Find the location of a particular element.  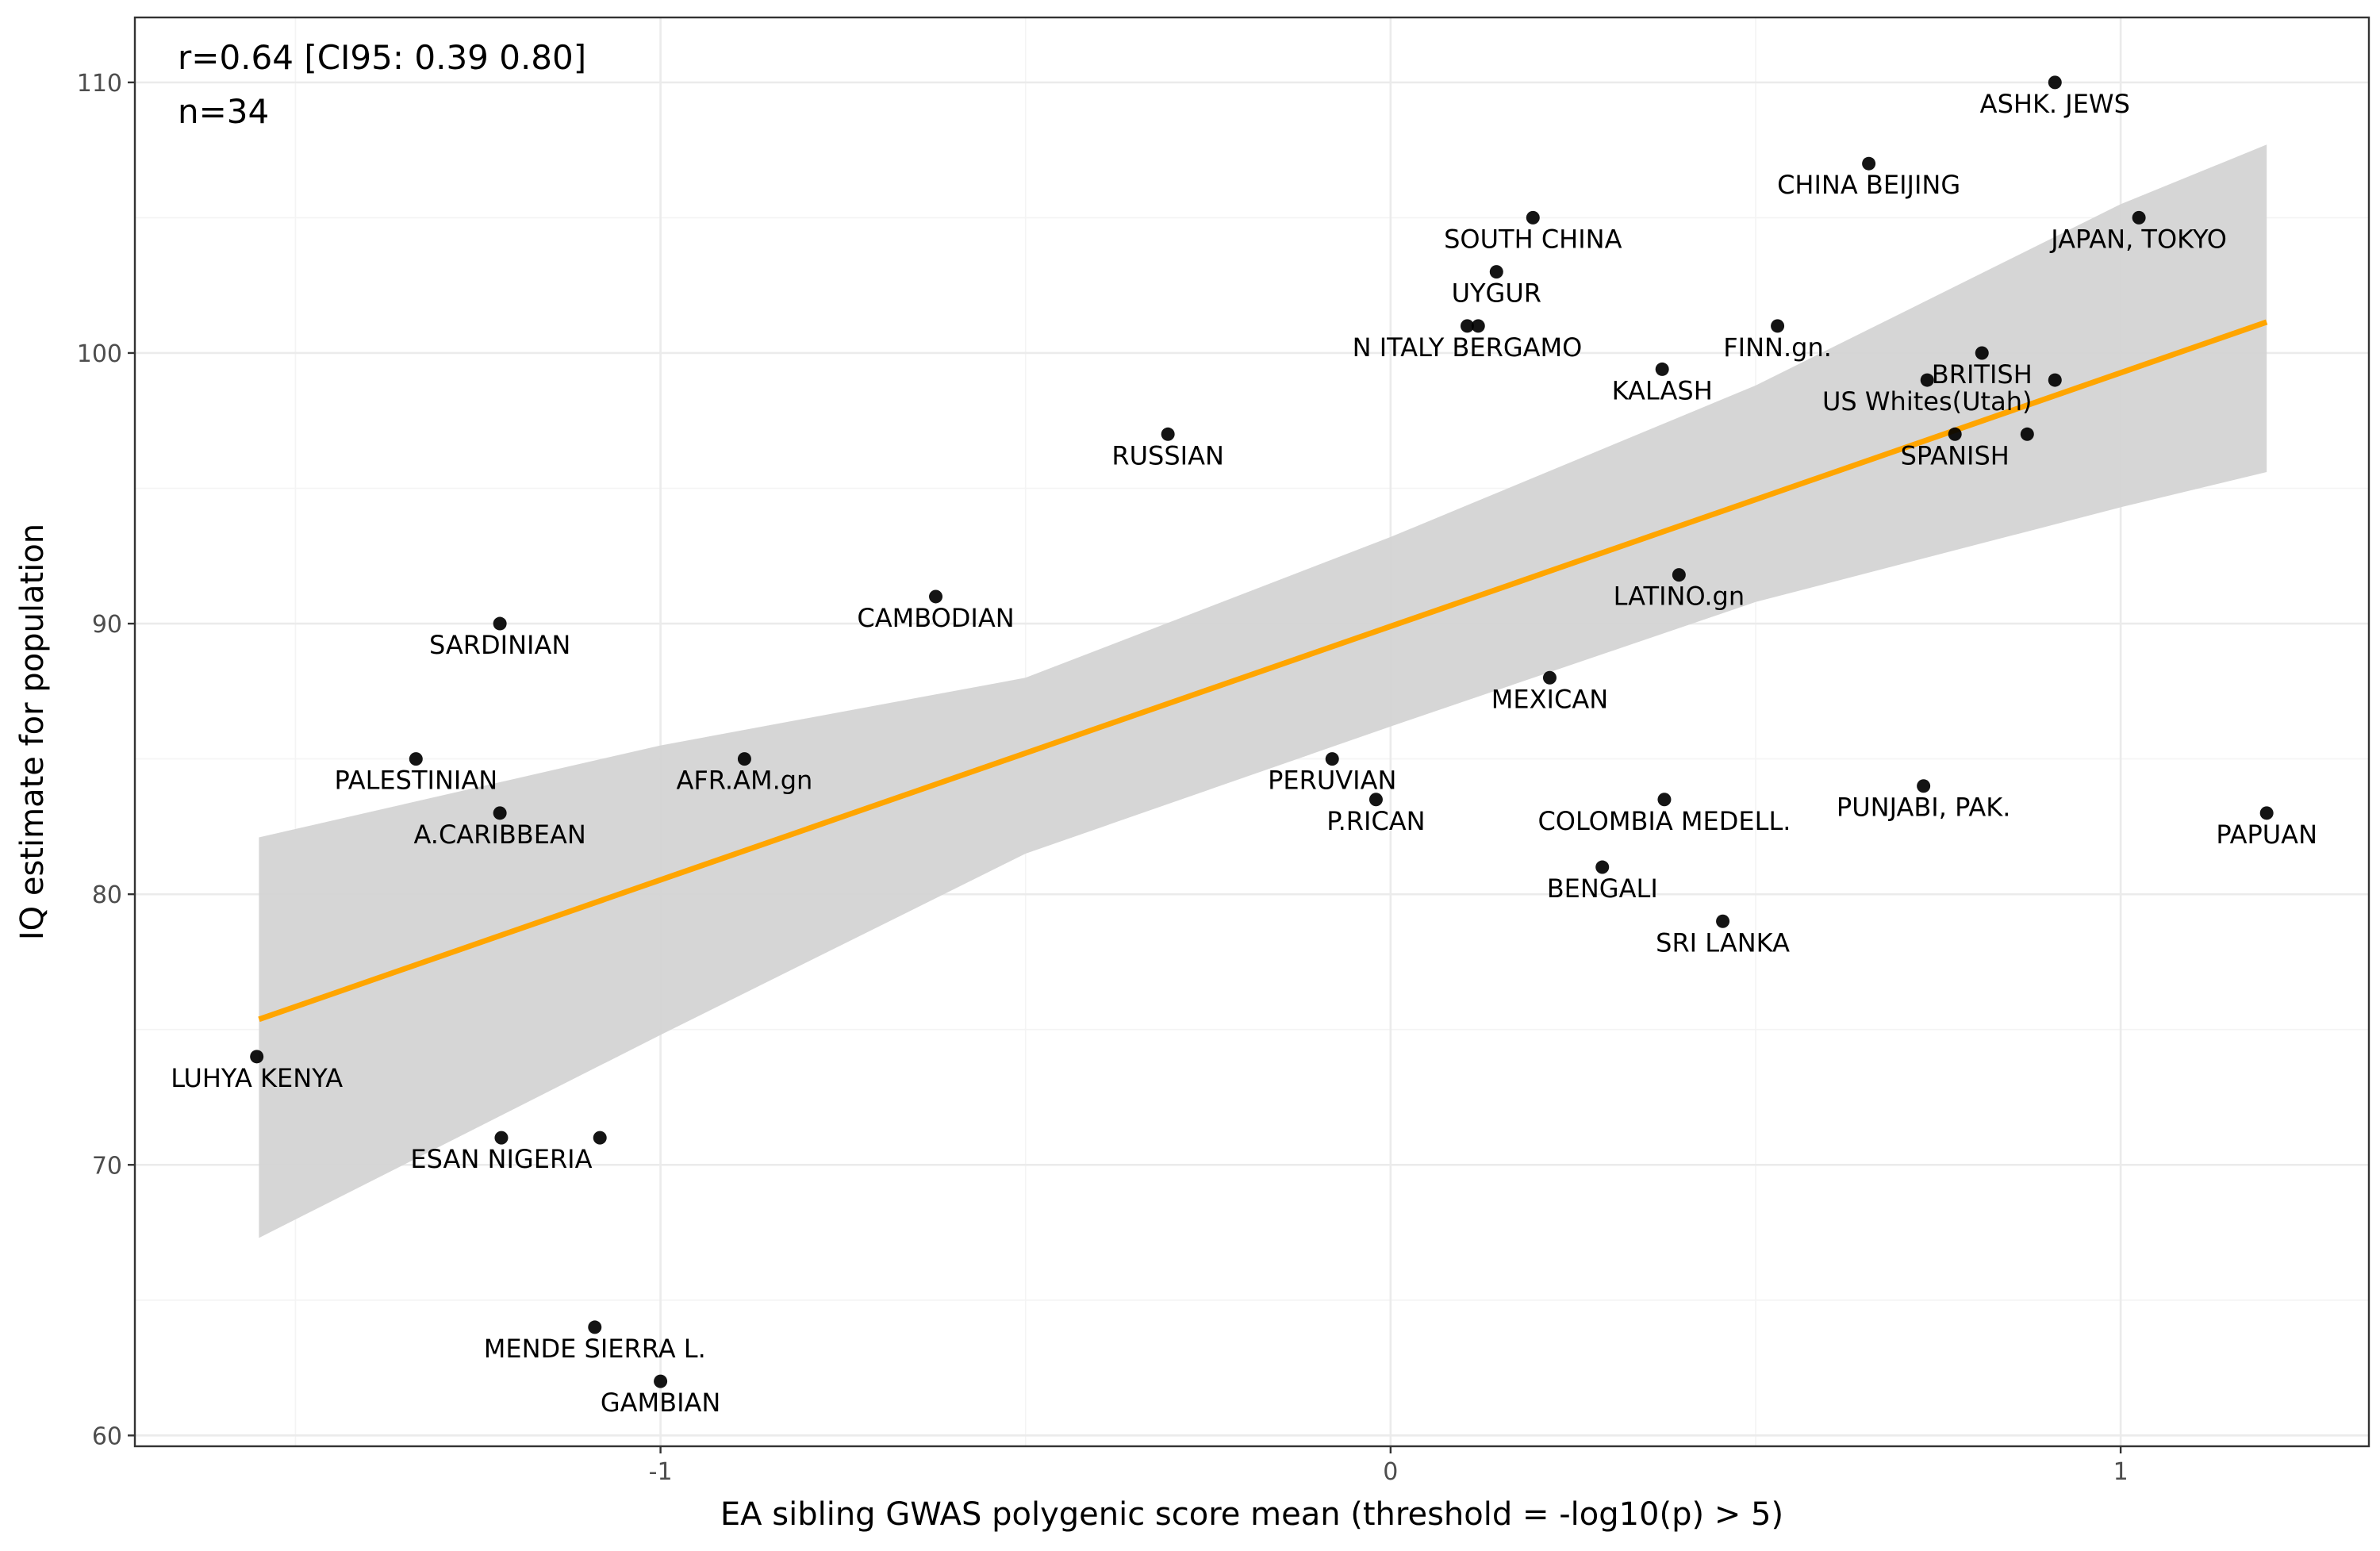

point-label: COLOMBIA MEDELL. is located at coordinates (1664, 821).